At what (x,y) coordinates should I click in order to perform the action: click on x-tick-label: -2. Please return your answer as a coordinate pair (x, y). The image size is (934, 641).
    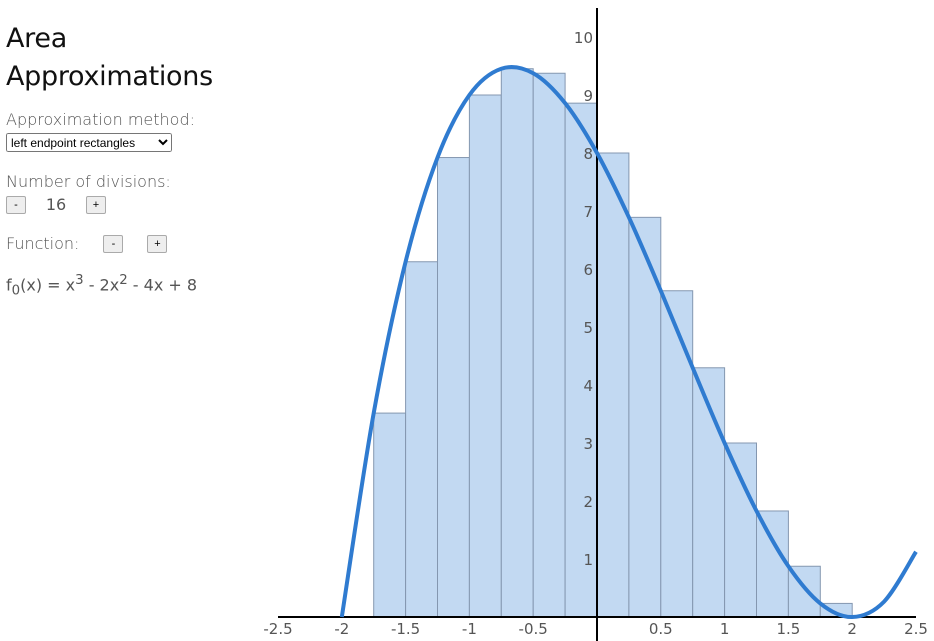
    Looking at the image, I should click on (341, 629).